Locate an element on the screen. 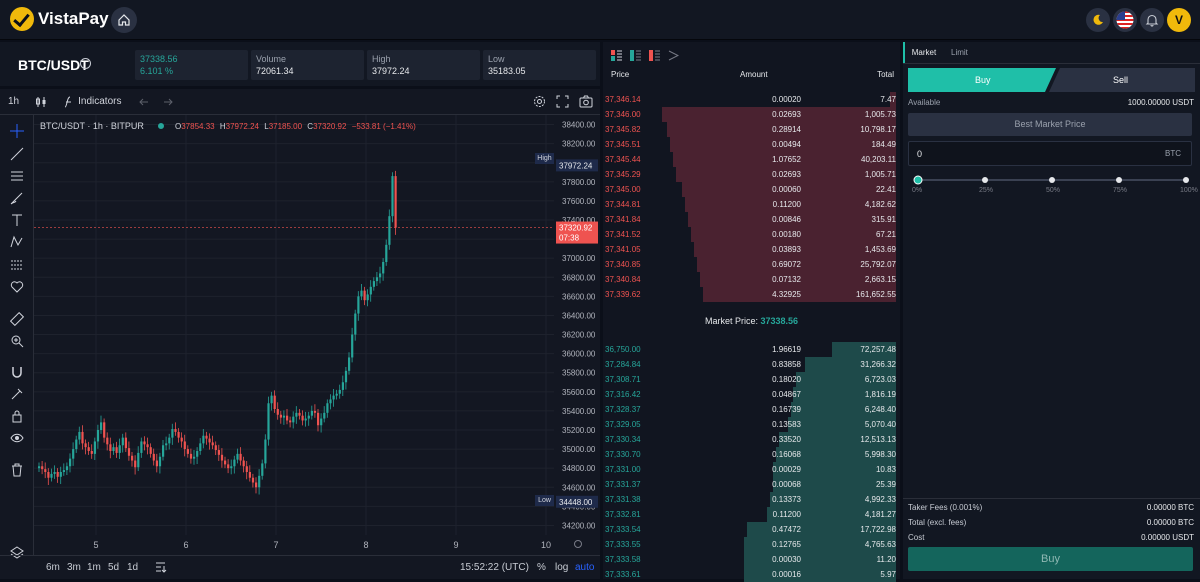  pair-selector: BTC/USDT is located at coordinates (53, 65).